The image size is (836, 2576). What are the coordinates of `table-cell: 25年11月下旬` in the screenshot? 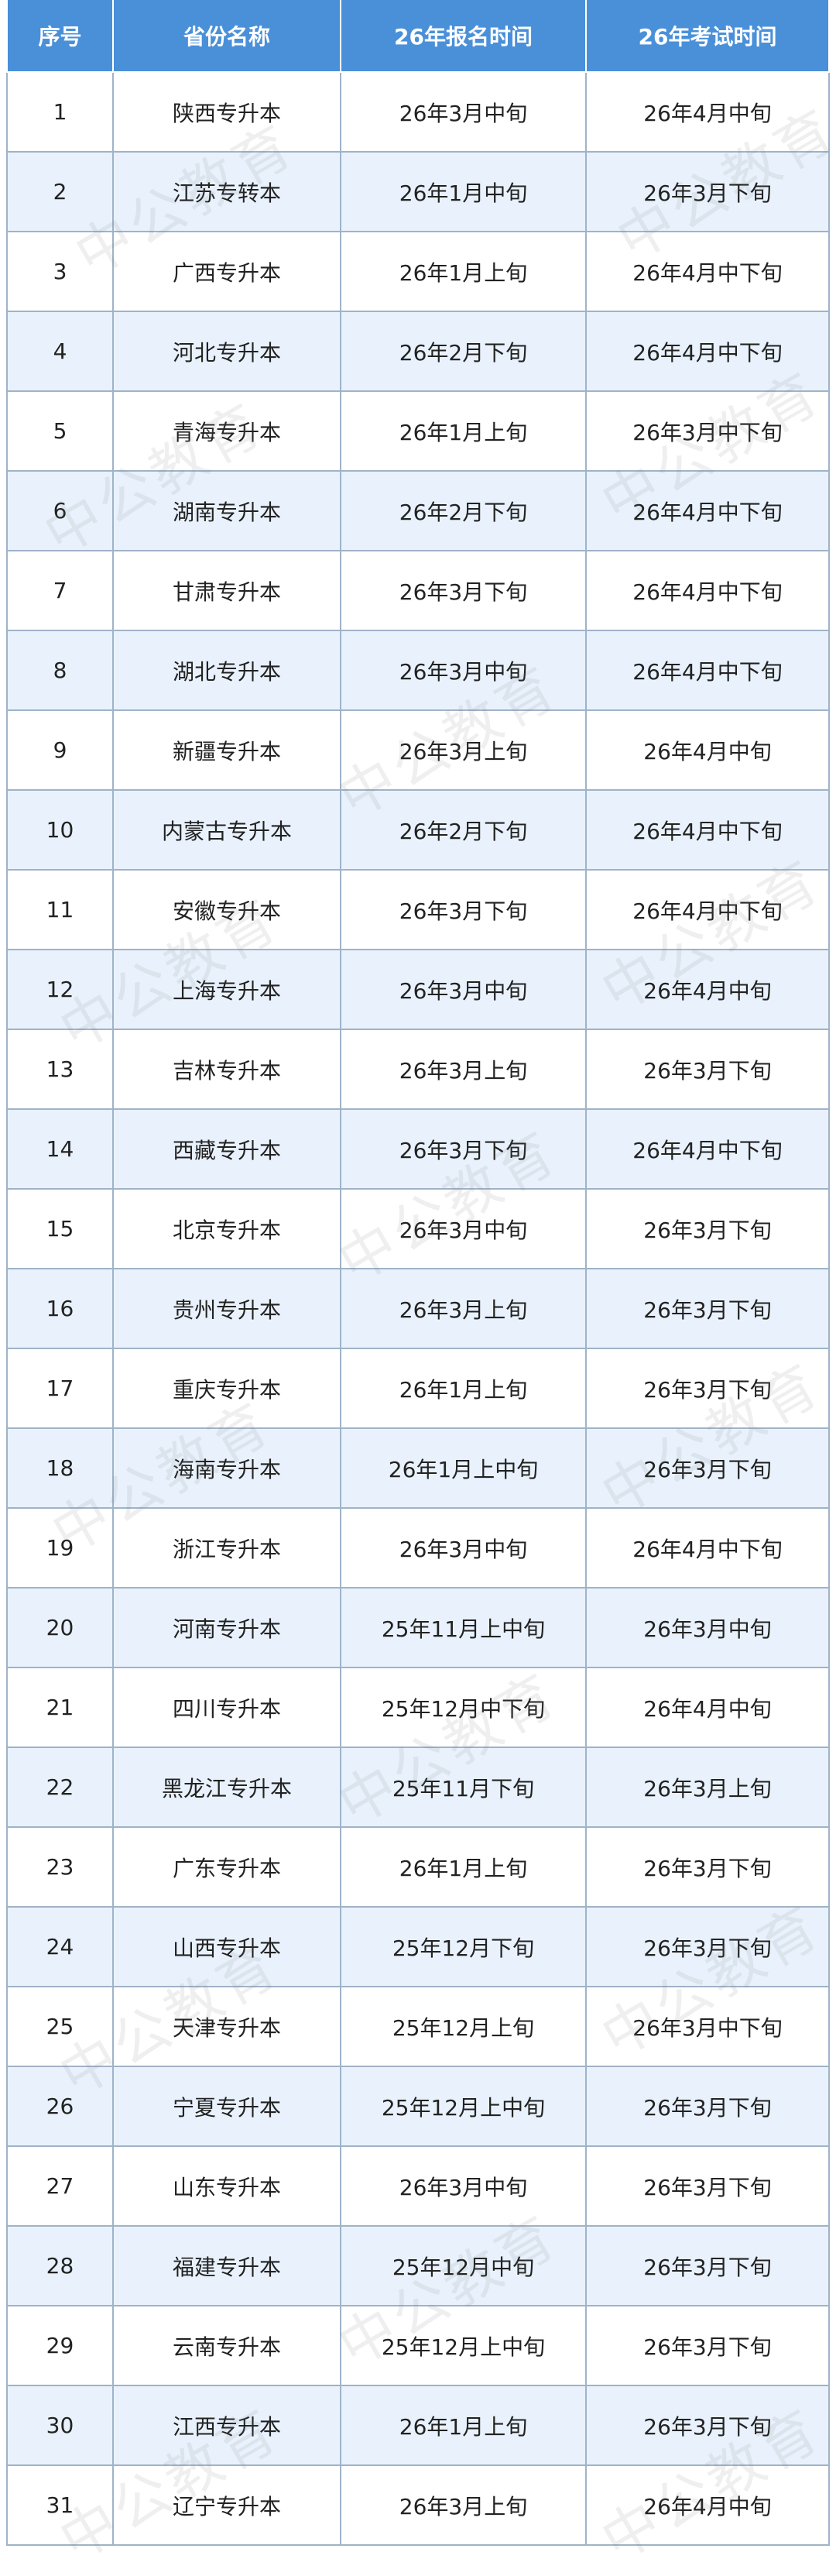 It's located at (464, 1788).